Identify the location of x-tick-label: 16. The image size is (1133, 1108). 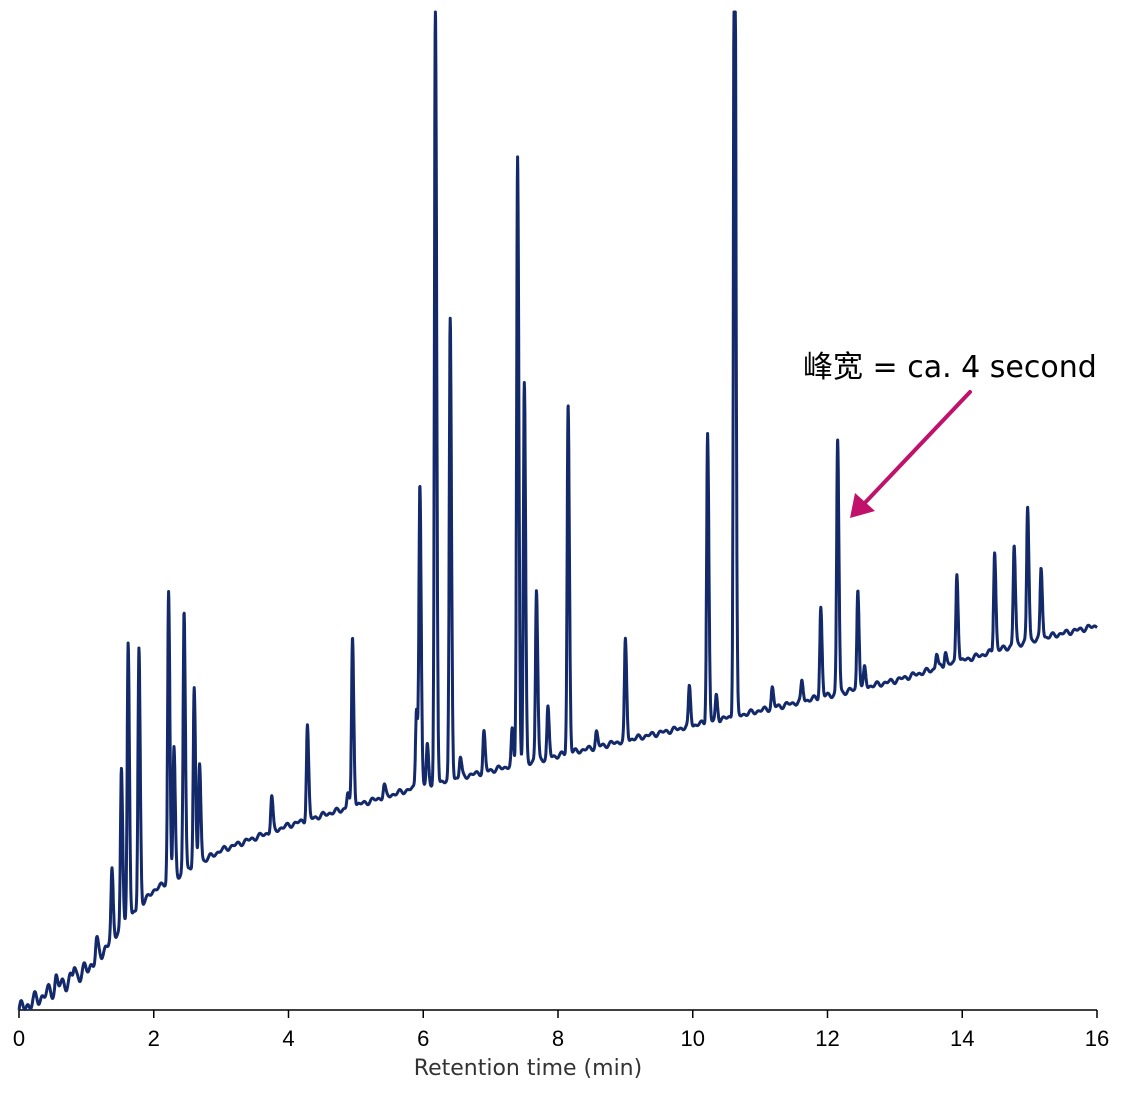
(1097, 1038).